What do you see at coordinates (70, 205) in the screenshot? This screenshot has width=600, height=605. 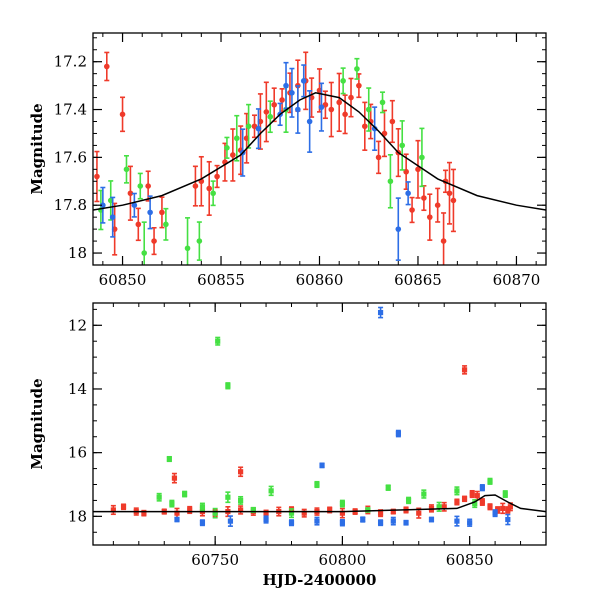 I see `y-tick-label: 17.8` at bounding box center [70, 205].